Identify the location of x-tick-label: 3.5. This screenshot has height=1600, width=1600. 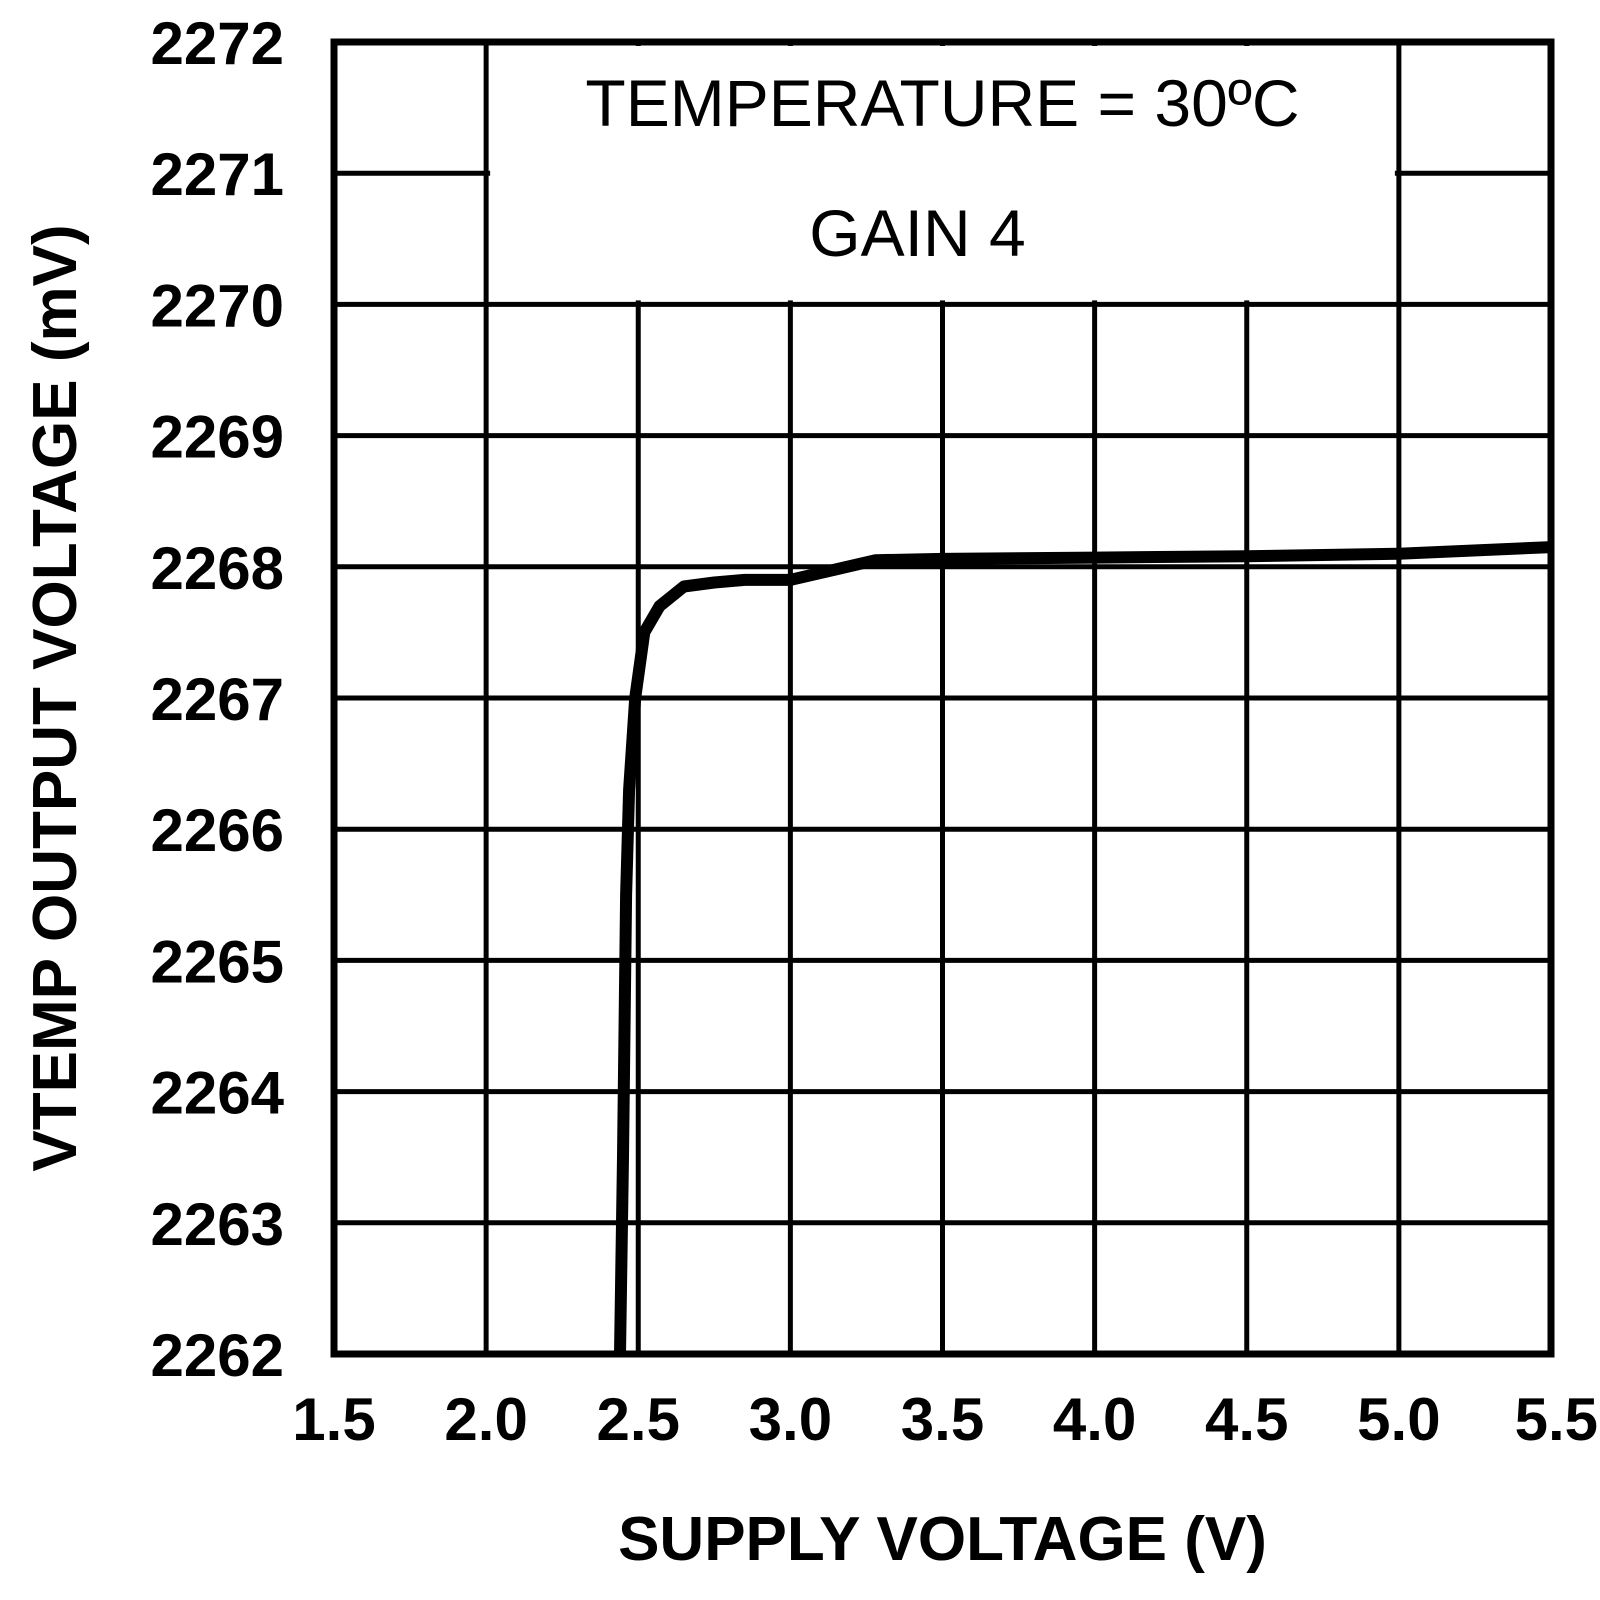
(942, 1419).